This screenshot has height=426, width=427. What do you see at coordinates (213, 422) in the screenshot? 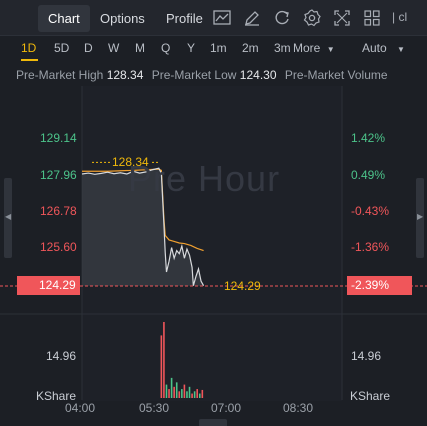
I see `bottom-panel-handle` at bounding box center [213, 422].